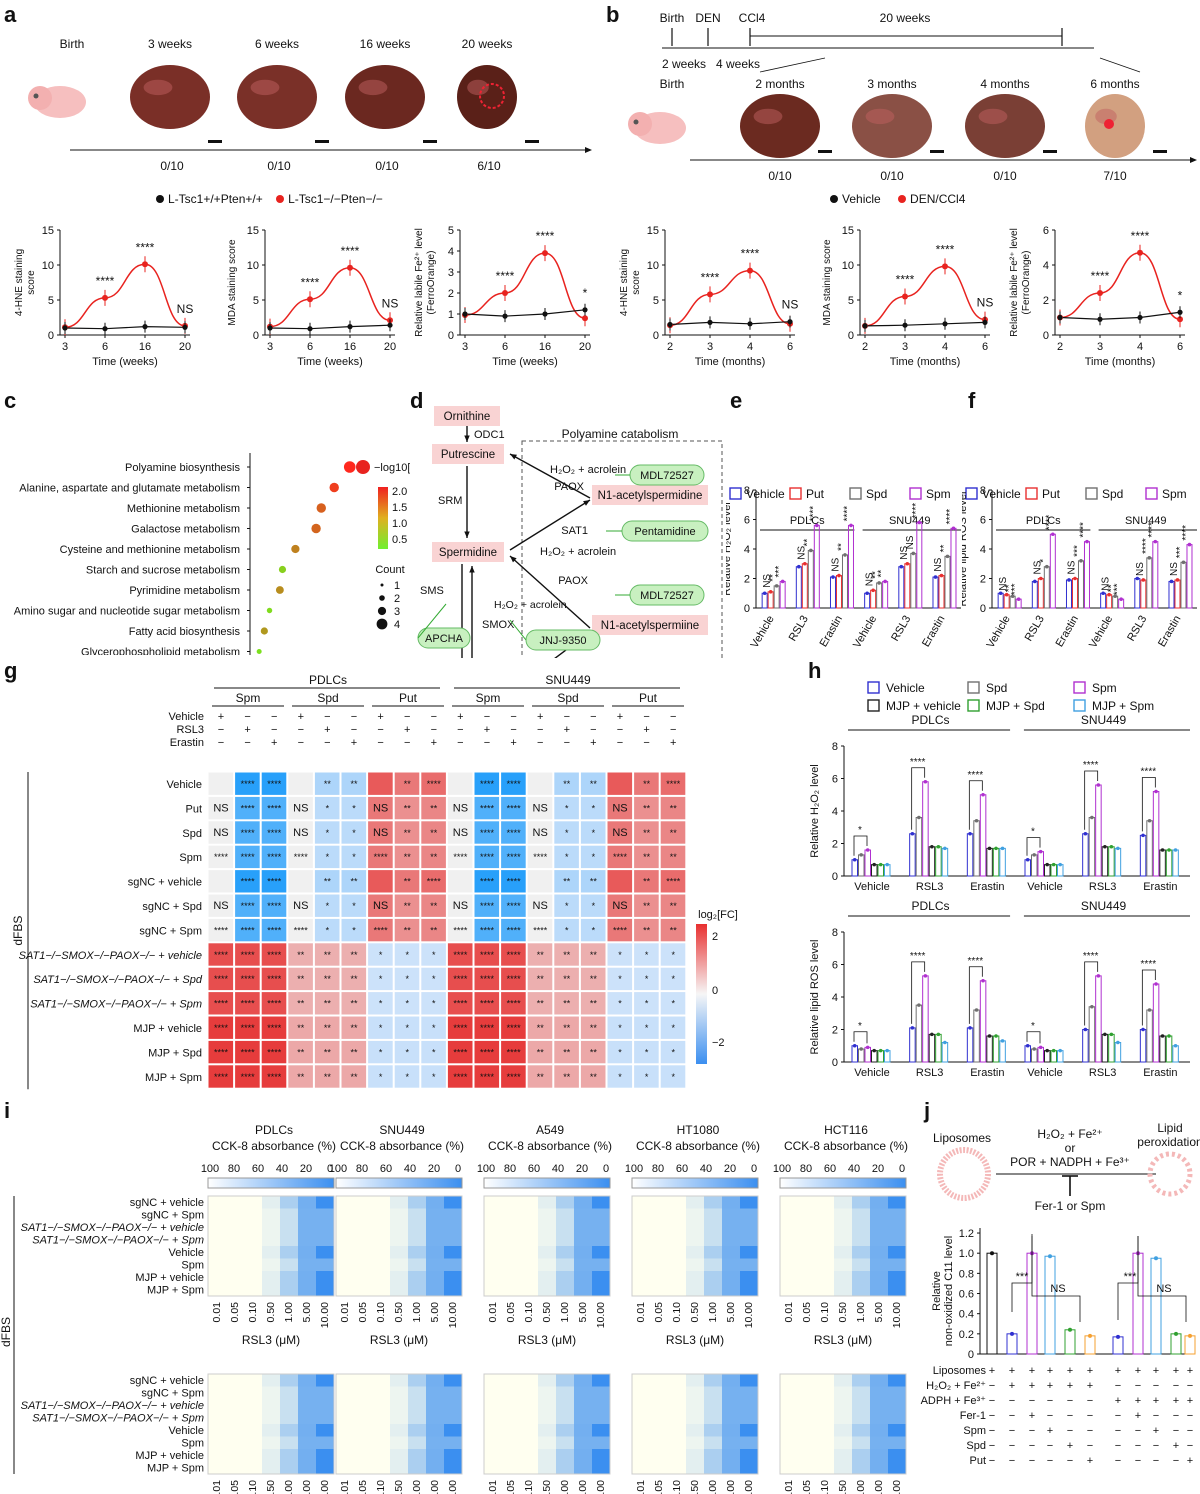 The height and width of the screenshot is (1494, 1200). What do you see at coordinates (624, 282) in the screenshot?
I see `y-axis-label: 4-HNE staining` at bounding box center [624, 282].